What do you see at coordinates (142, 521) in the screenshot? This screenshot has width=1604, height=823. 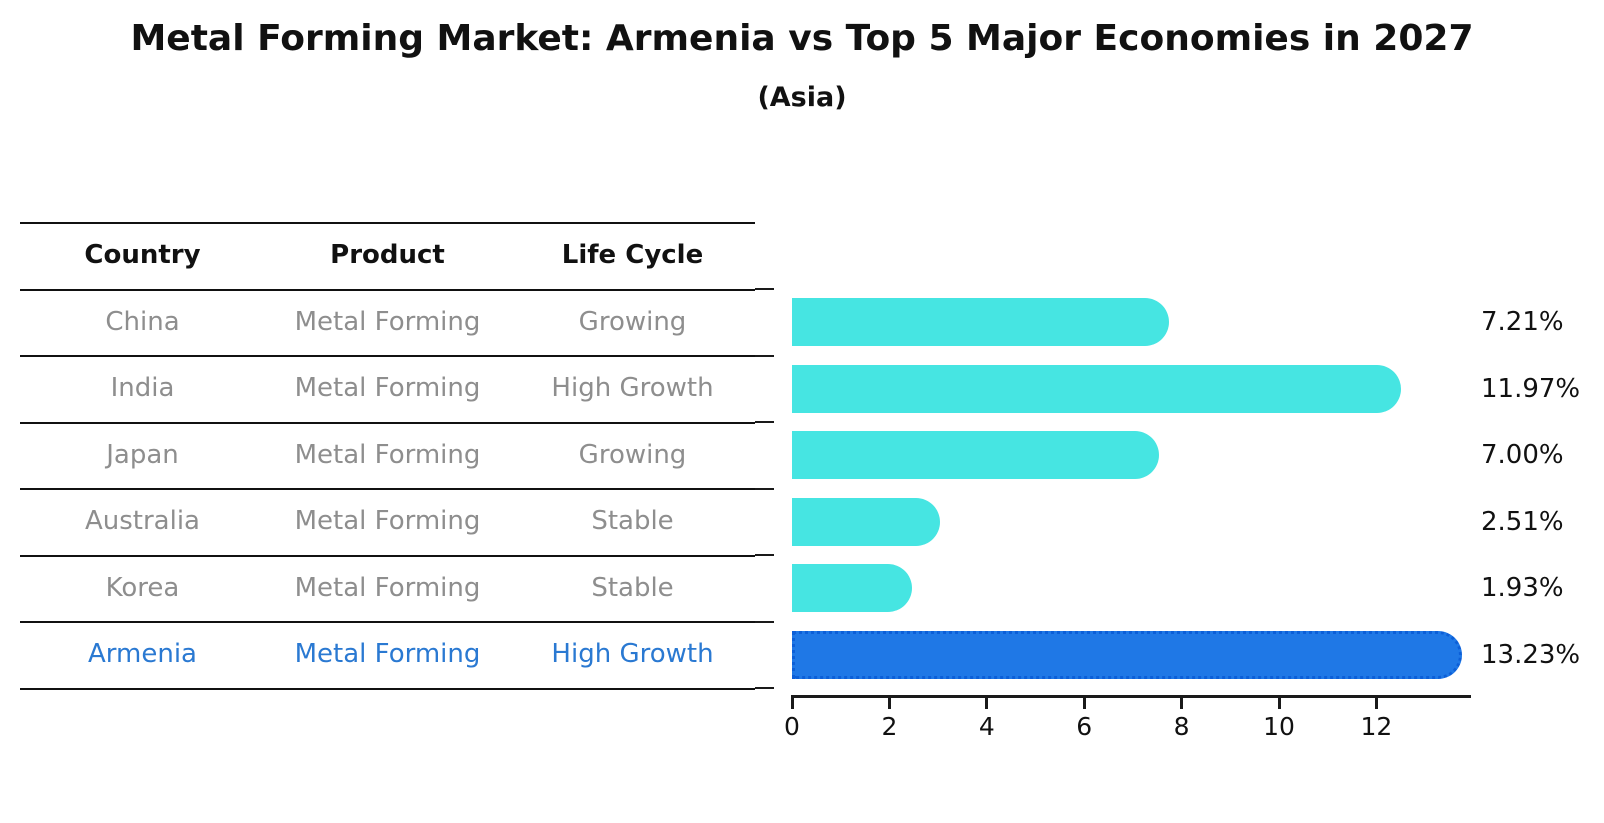 I see `cell-country: Australia` at bounding box center [142, 521].